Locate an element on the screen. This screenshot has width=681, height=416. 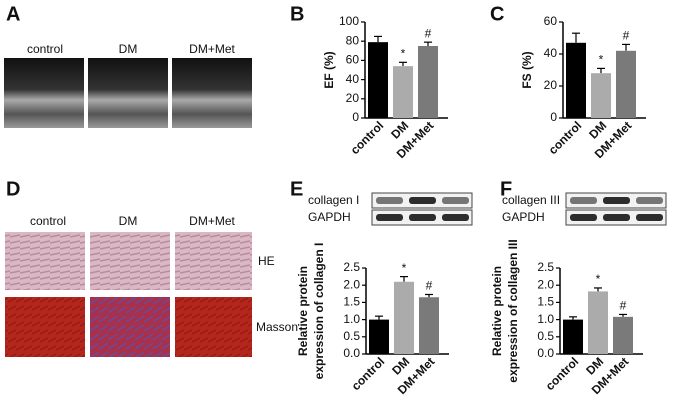
y-axis-label: FS (%) is located at coordinates (527, 69).